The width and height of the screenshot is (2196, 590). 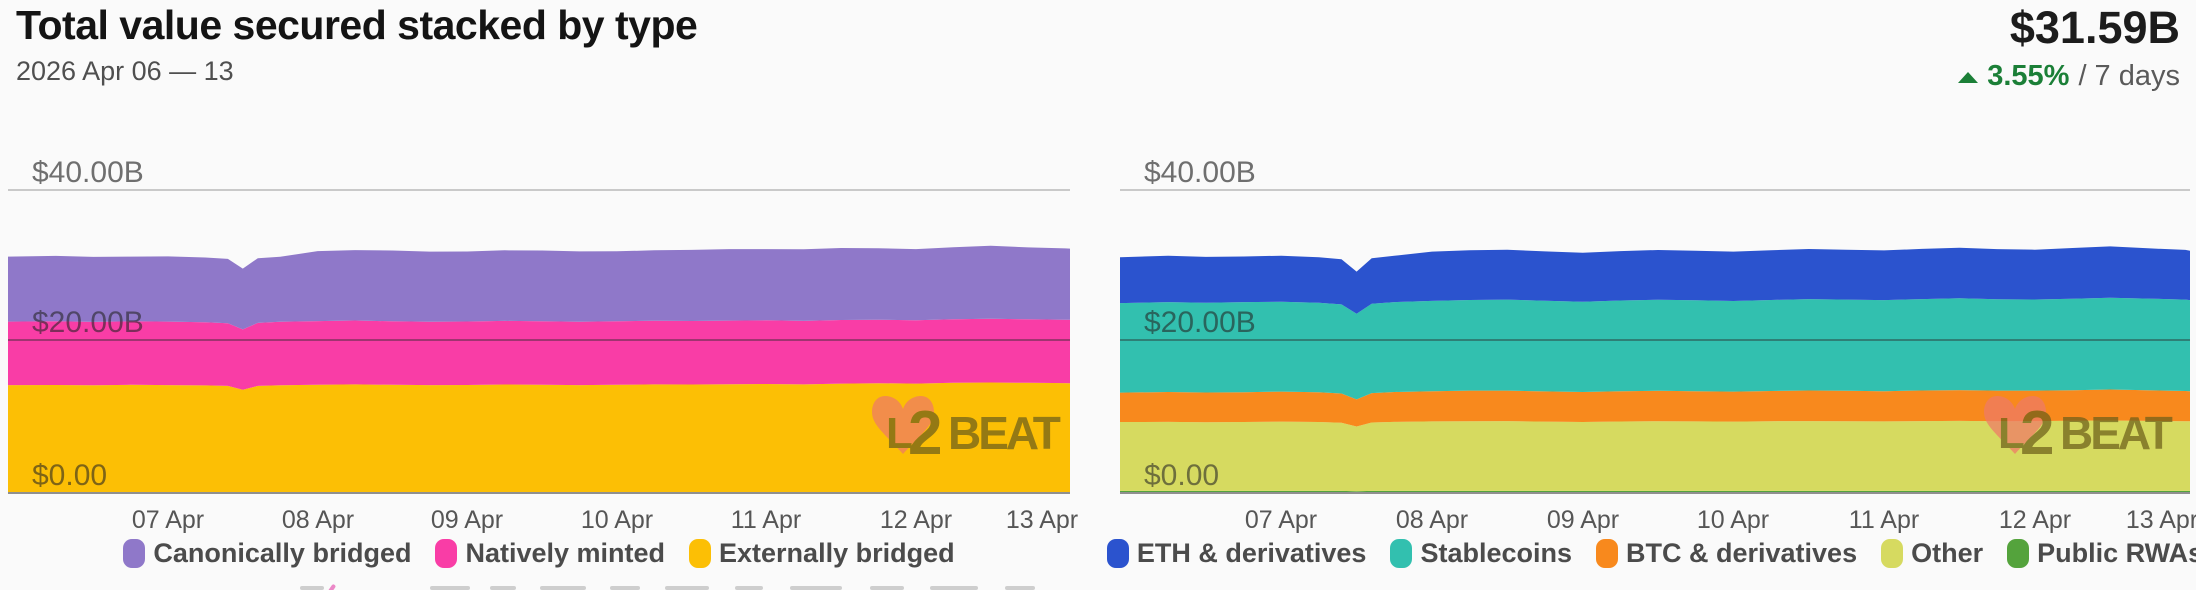 I want to click on area-btc-derivatives, so click(x=1655, y=408).